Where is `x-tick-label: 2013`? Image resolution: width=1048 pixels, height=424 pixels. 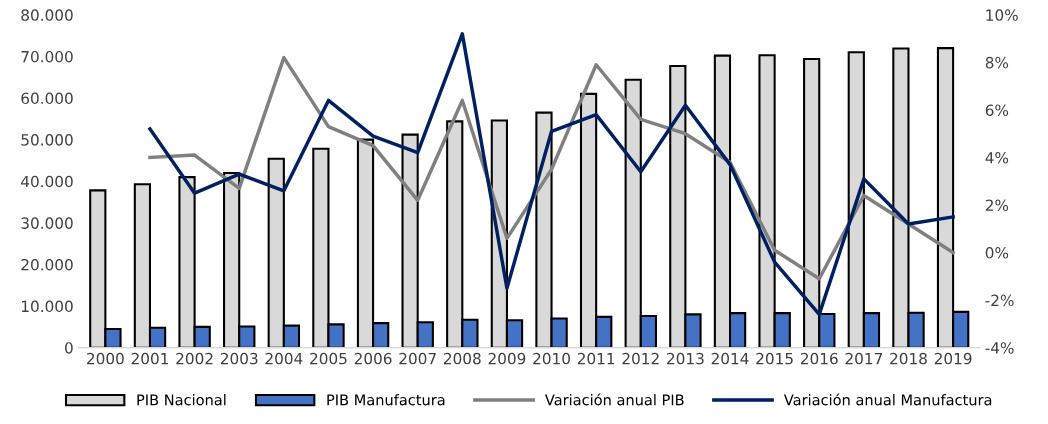
x-tick-label: 2013 is located at coordinates (685, 358).